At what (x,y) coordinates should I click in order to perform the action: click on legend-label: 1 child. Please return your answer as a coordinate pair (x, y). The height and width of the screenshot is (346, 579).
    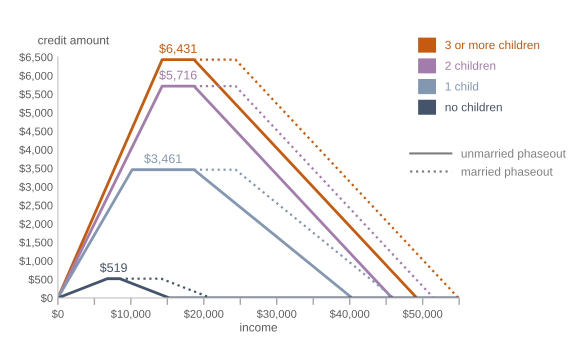
    Looking at the image, I should click on (462, 86).